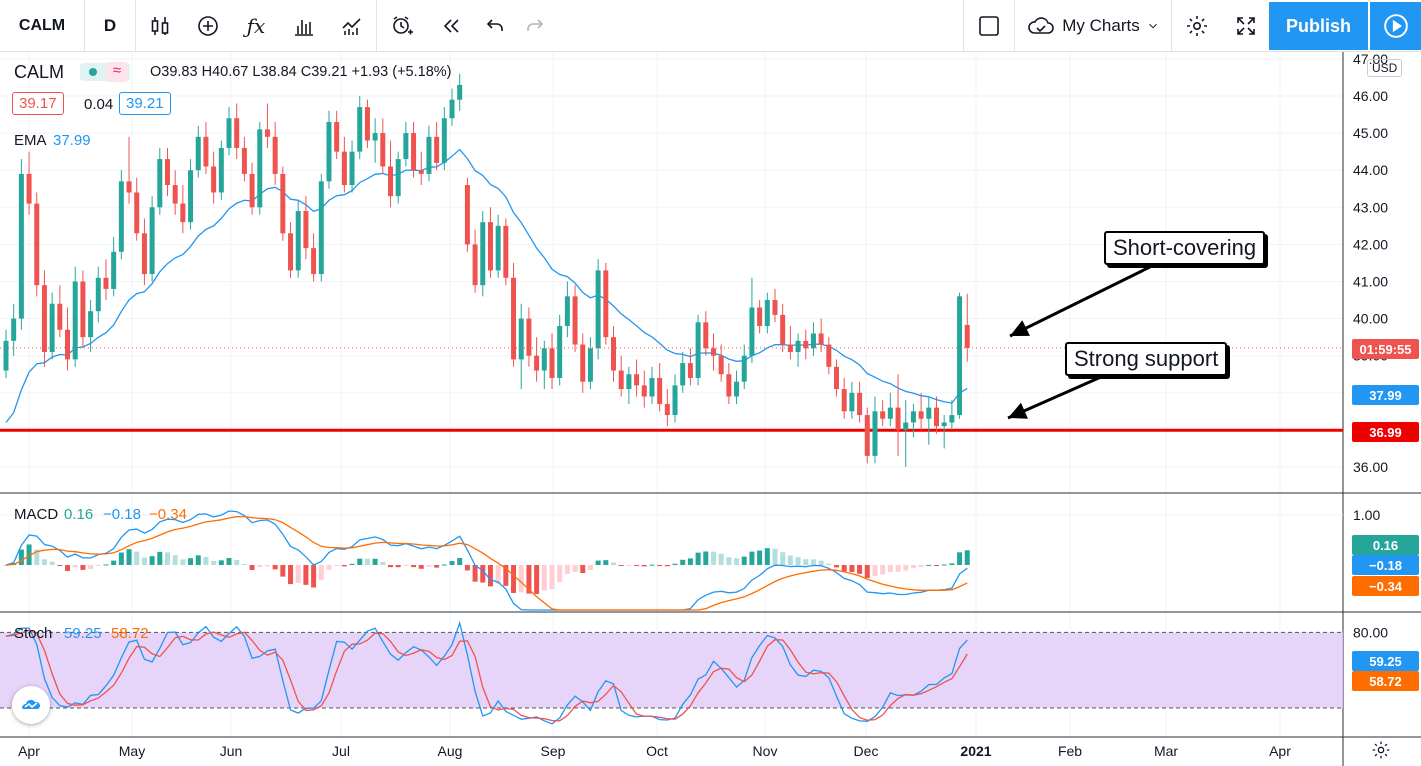  What do you see at coordinates (341, 751) in the screenshot?
I see `time-axis-label: Jul` at bounding box center [341, 751].